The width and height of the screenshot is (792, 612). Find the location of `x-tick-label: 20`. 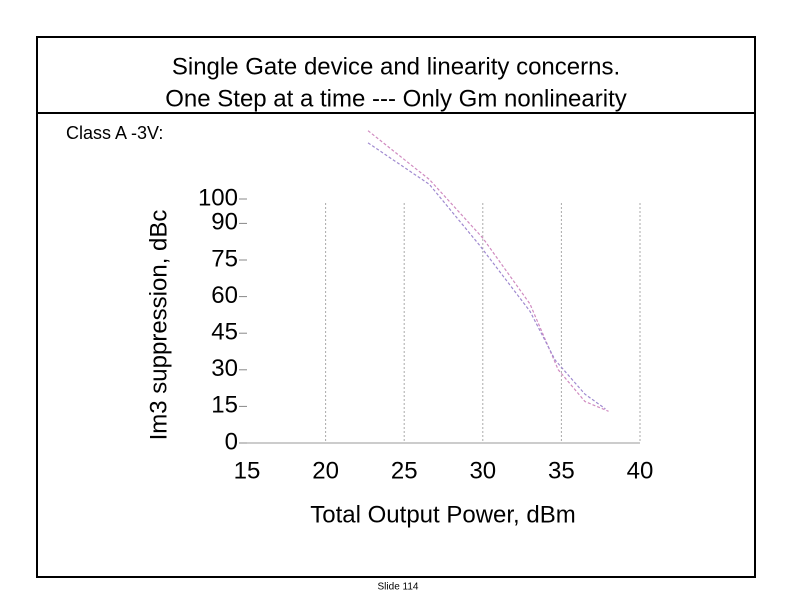

x-tick-label: 20 is located at coordinates (325, 470).